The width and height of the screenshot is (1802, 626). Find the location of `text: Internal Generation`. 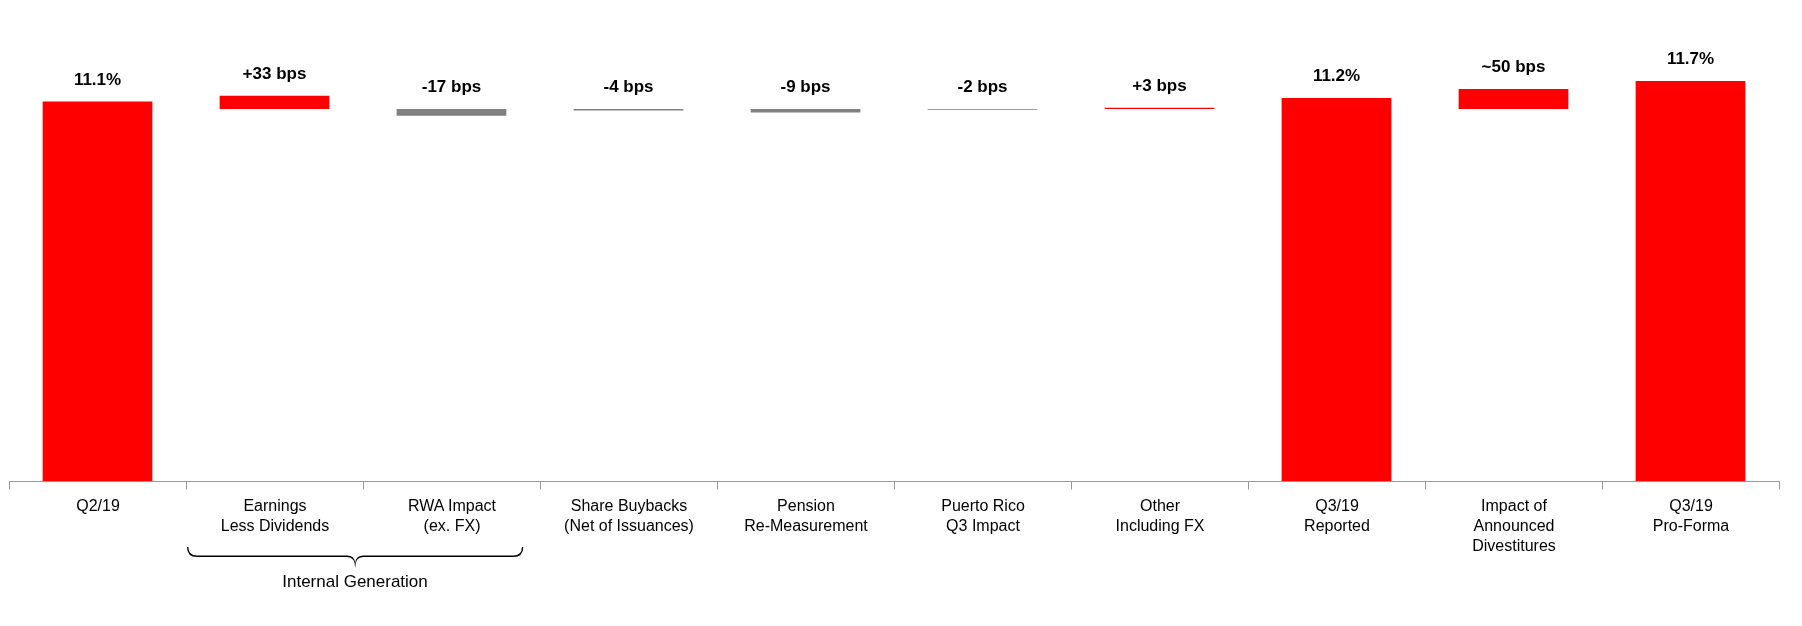

text: Internal Generation is located at coordinates (355, 582).